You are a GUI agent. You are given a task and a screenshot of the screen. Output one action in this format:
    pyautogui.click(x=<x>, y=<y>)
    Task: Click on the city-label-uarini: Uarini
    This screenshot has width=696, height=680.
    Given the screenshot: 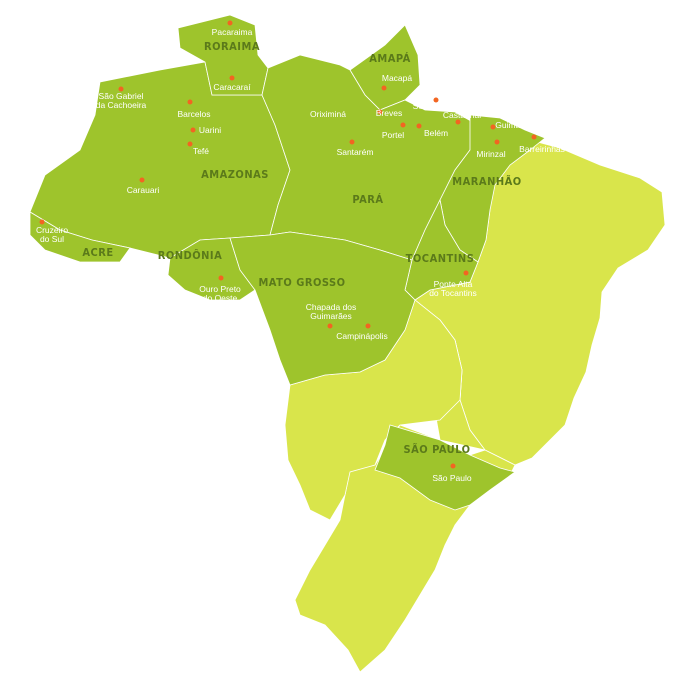 What is the action you would take?
    pyautogui.click(x=210, y=130)
    